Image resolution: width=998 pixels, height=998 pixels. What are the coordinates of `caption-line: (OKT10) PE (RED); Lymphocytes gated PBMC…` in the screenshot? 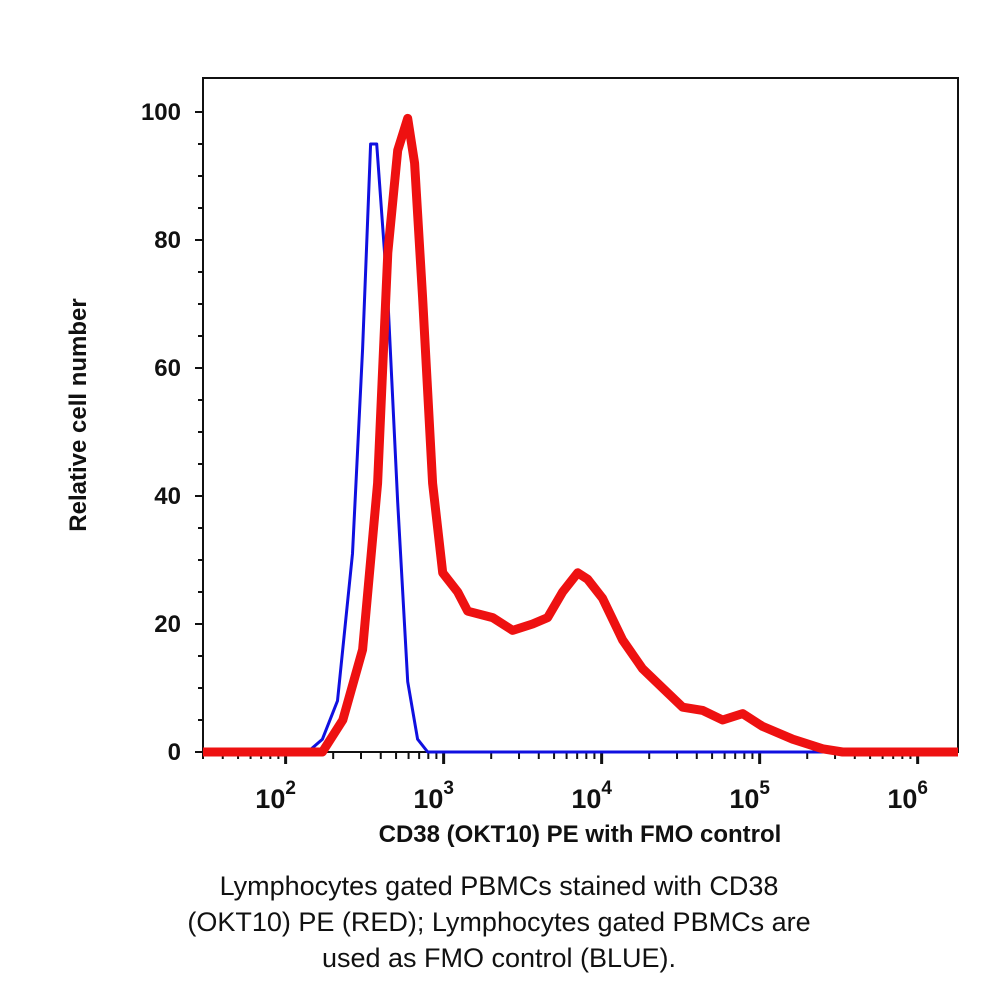 It's located at (499, 922).